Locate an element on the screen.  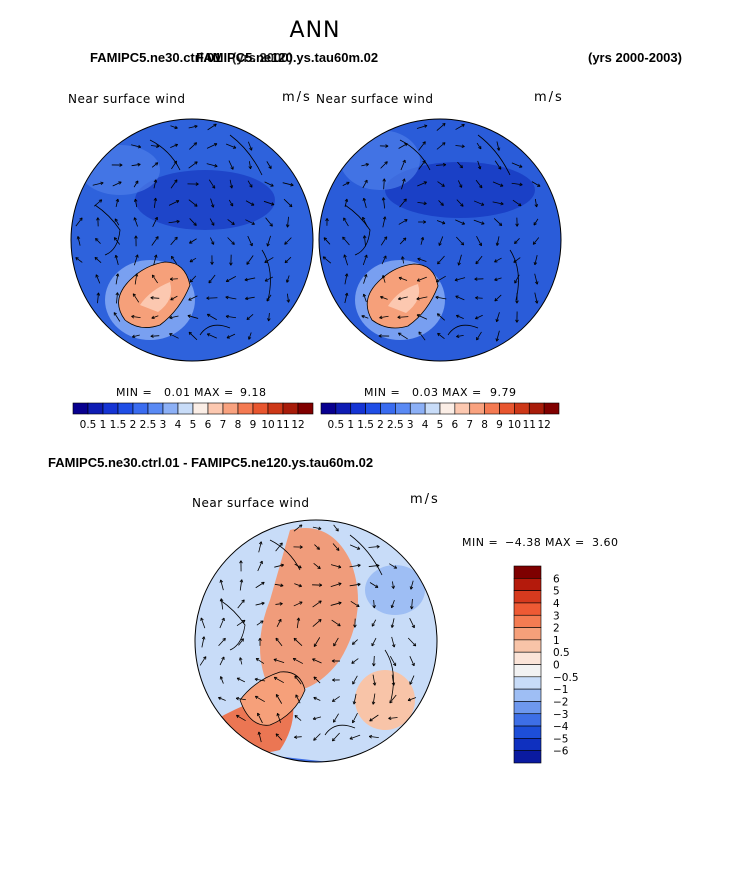
colorbar-2-tick-label: 12 is located at coordinates (543, 425).